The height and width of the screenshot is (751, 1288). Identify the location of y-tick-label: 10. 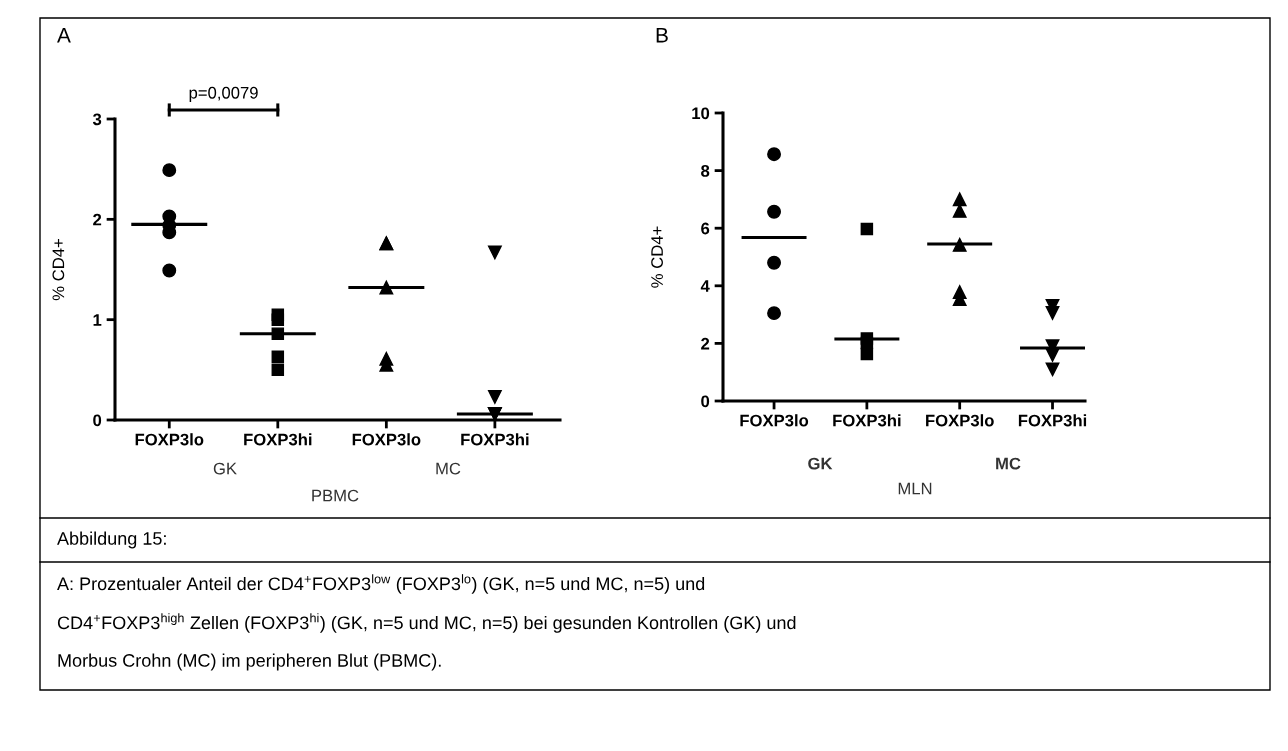
(701, 113).